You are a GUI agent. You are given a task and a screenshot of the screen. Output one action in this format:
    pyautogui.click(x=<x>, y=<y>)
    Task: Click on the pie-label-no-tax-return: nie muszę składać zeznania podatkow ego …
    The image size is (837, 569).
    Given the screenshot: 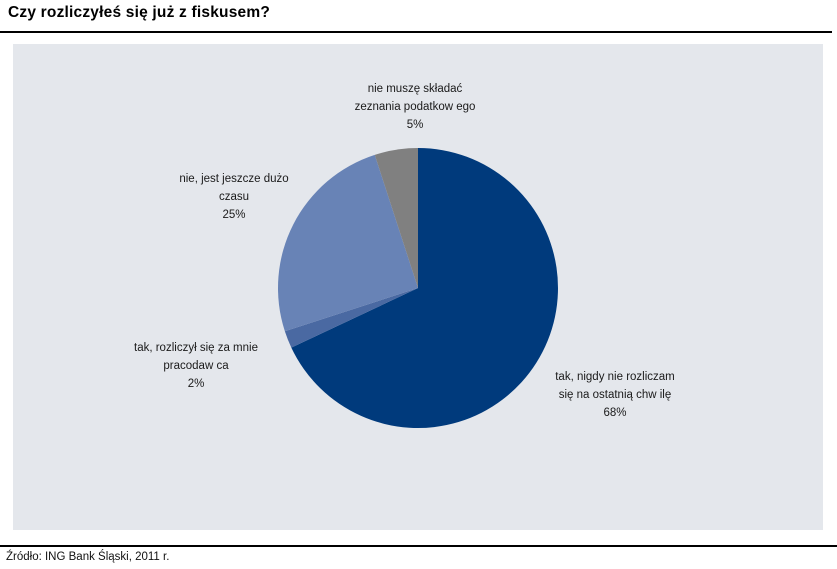 What is the action you would take?
    pyautogui.click(x=415, y=107)
    